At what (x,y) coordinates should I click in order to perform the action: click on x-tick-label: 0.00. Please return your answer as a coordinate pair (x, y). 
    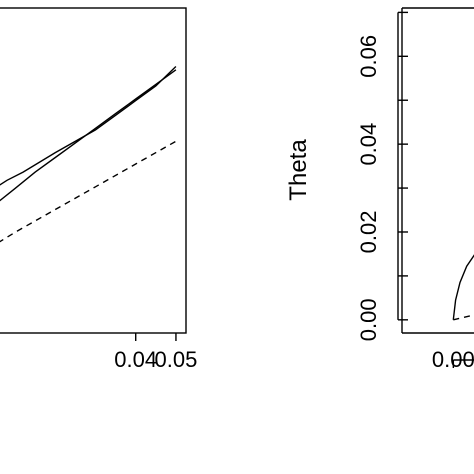
    Looking at the image, I should click on (453, 359).